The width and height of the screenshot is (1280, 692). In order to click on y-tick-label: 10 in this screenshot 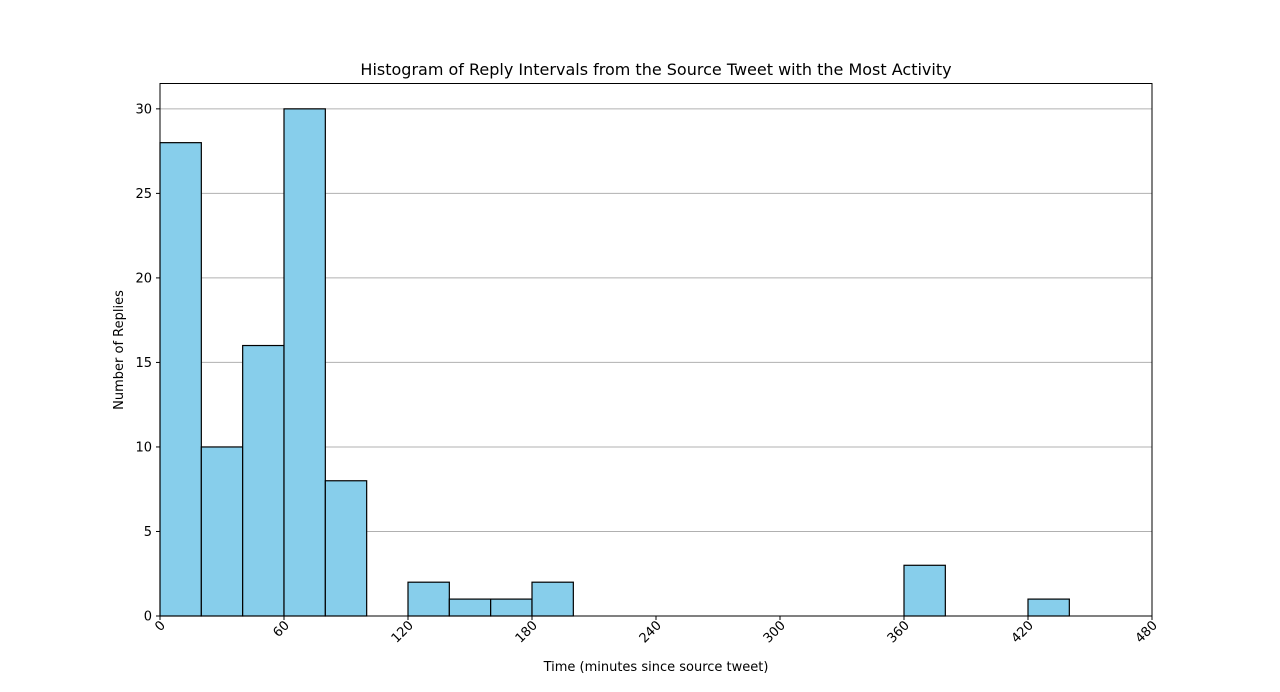, I will do `click(143, 447)`.